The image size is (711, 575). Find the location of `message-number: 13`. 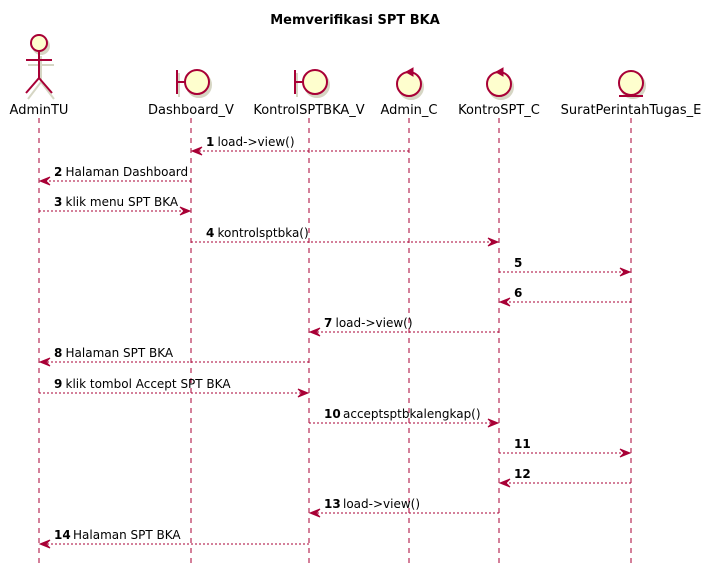

message-number: 13 is located at coordinates (332, 504).